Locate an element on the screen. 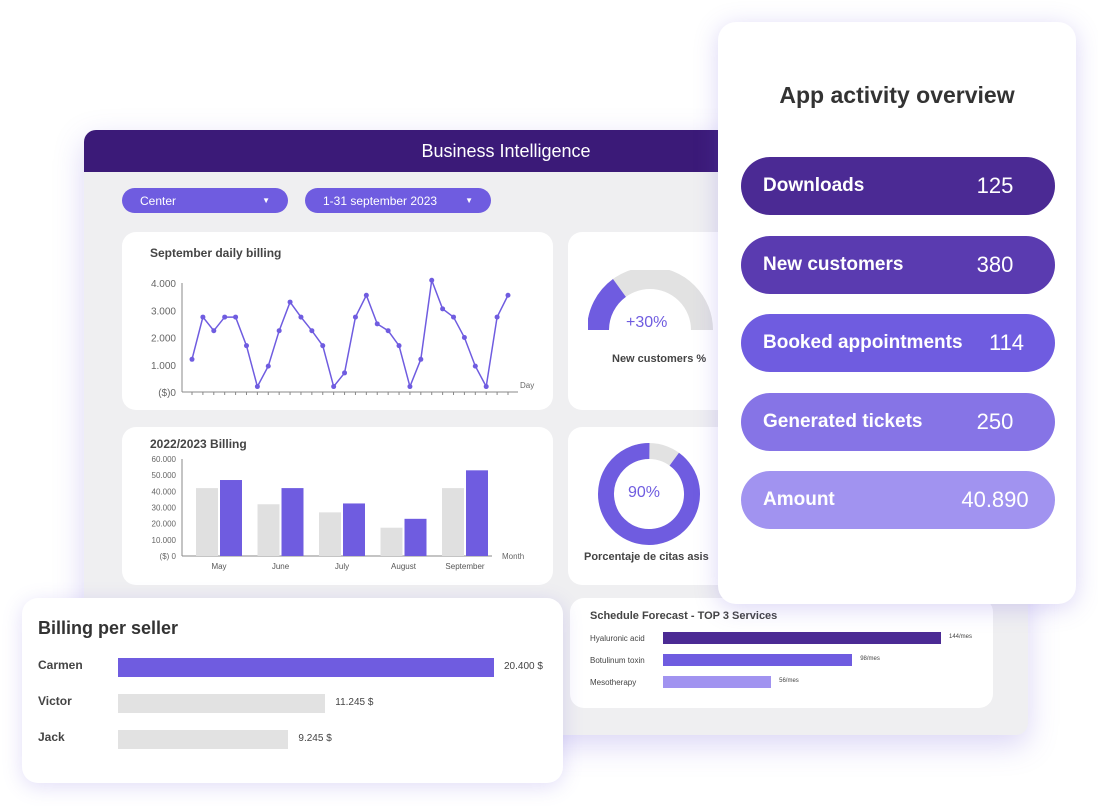 This screenshot has width=1098, height=806. overview-item: Booked appointments 114 is located at coordinates (898, 343).